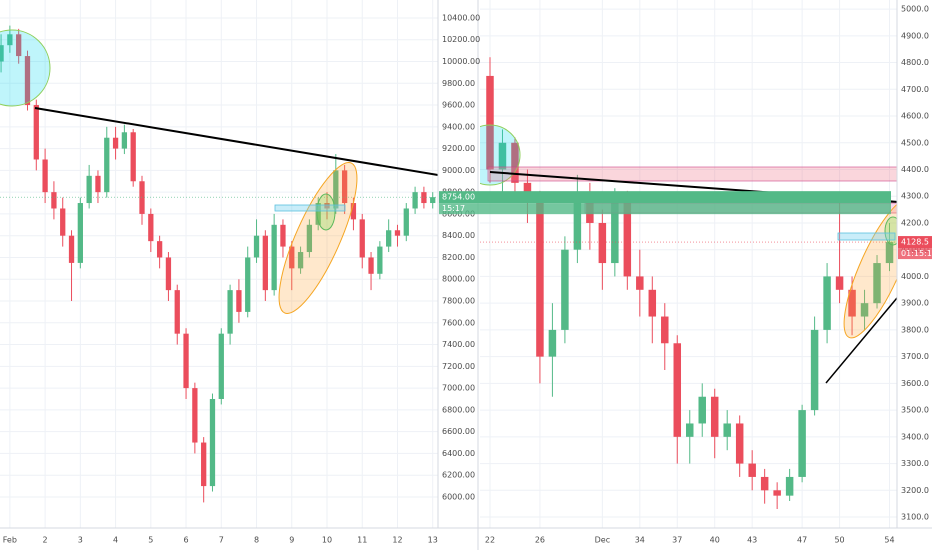 The height and width of the screenshot is (550, 932). I want to click on x-tick-label: 54, so click(889, 540).